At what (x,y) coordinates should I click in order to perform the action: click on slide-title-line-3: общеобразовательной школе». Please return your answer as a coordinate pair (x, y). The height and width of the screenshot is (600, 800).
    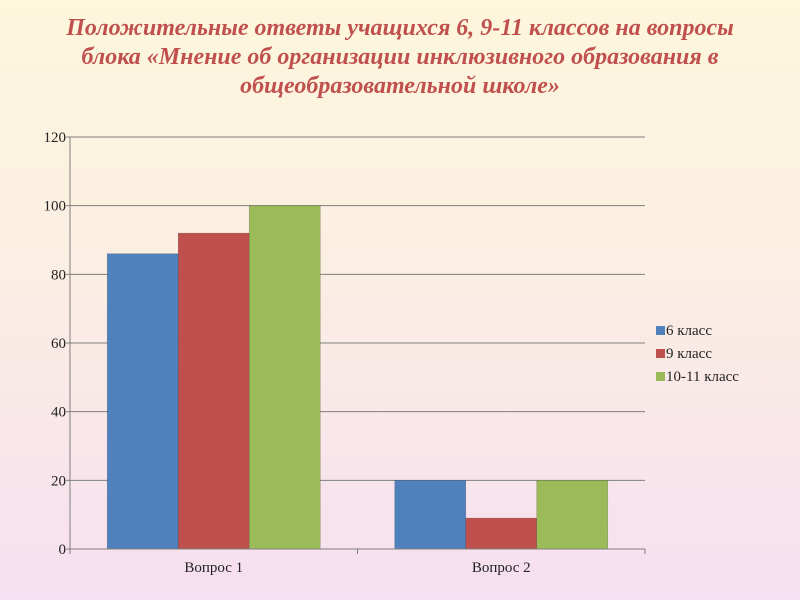
    Looking at the image, I should click on (400, 86).